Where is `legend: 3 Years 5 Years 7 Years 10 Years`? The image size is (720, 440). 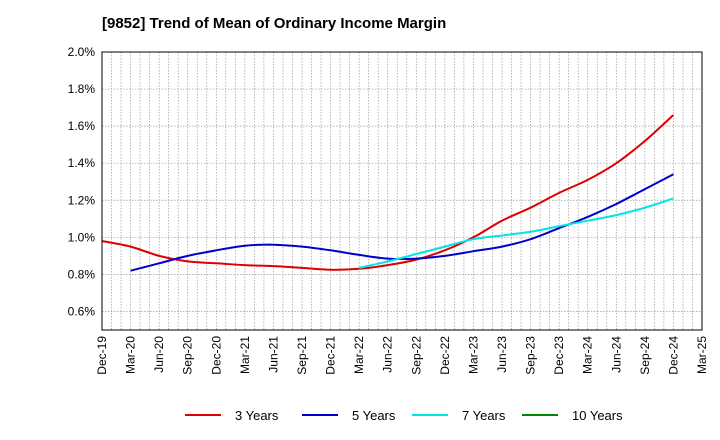
legend: 3 Years 5 Years 7 Years 10 Years is located at coordinates (360, 415).